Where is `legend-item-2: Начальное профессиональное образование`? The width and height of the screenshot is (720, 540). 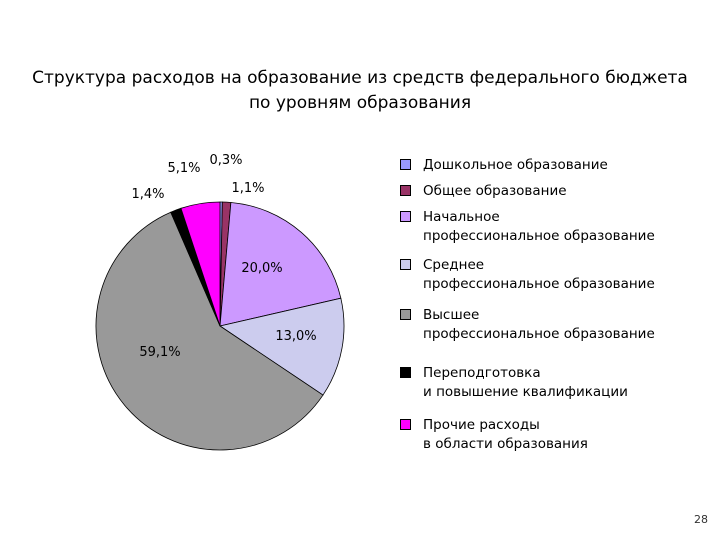 legend-item-2: Начальное профессиональное образование is located at coordinates (527, 227).